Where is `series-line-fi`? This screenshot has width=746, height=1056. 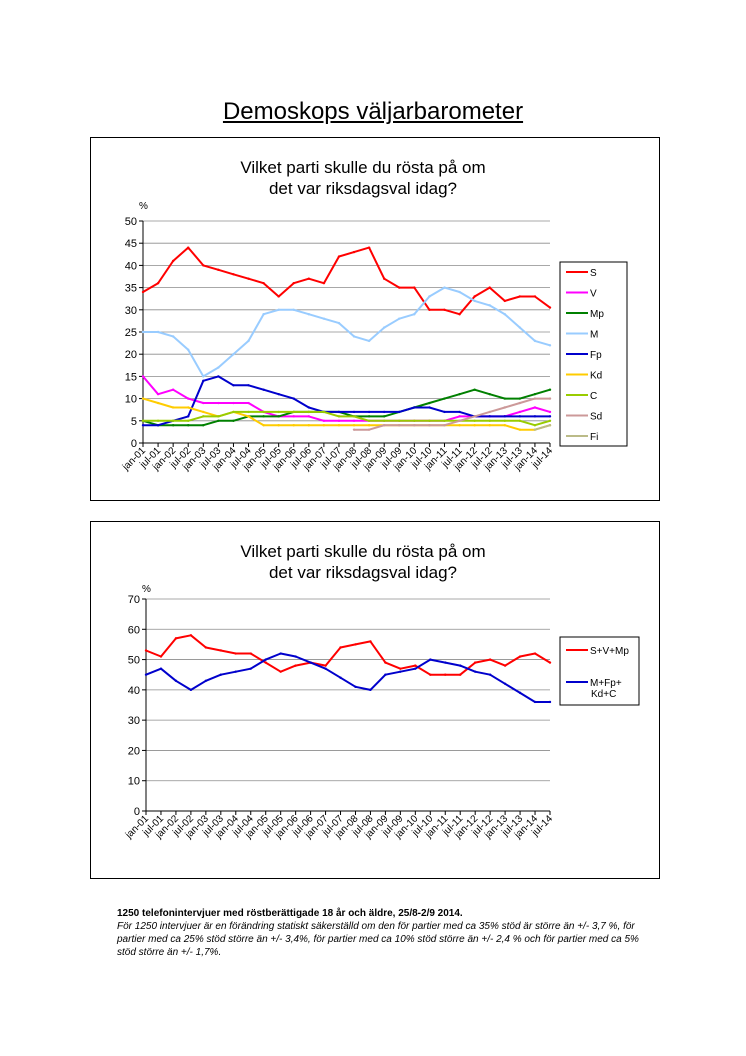
series-line-fi is located at coordinates (542, 427).